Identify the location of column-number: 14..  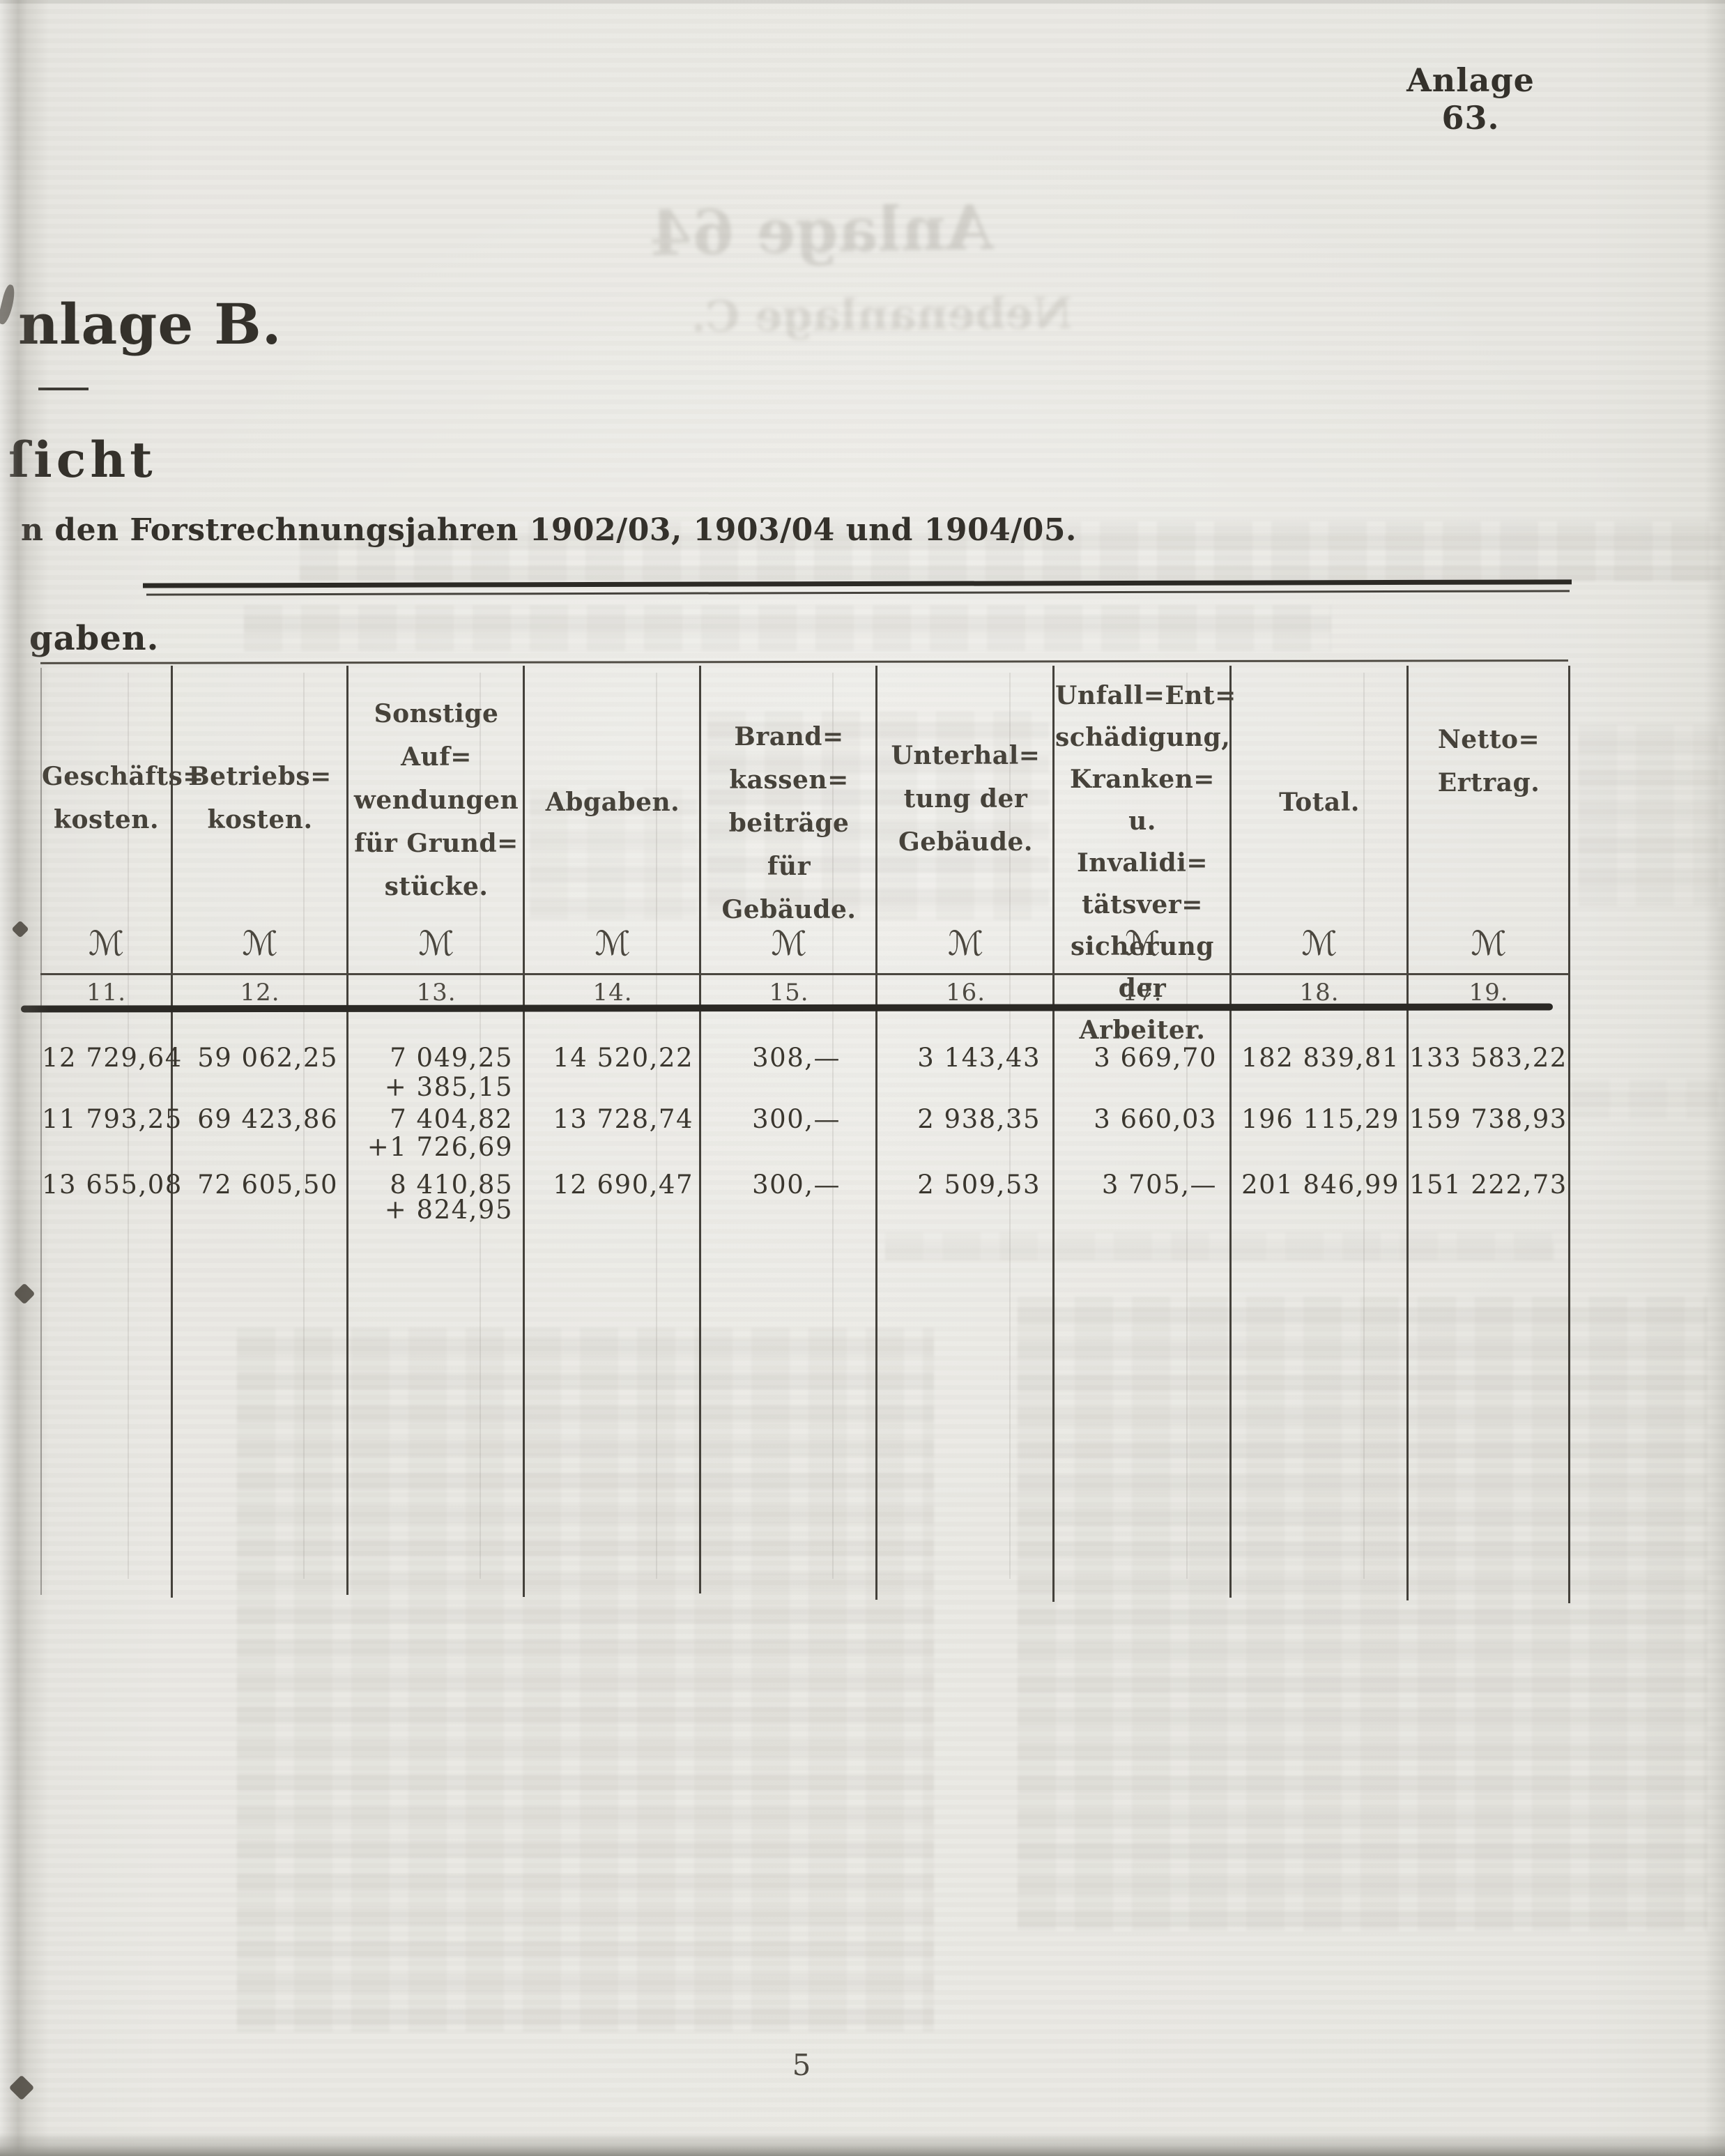
(612, 993).